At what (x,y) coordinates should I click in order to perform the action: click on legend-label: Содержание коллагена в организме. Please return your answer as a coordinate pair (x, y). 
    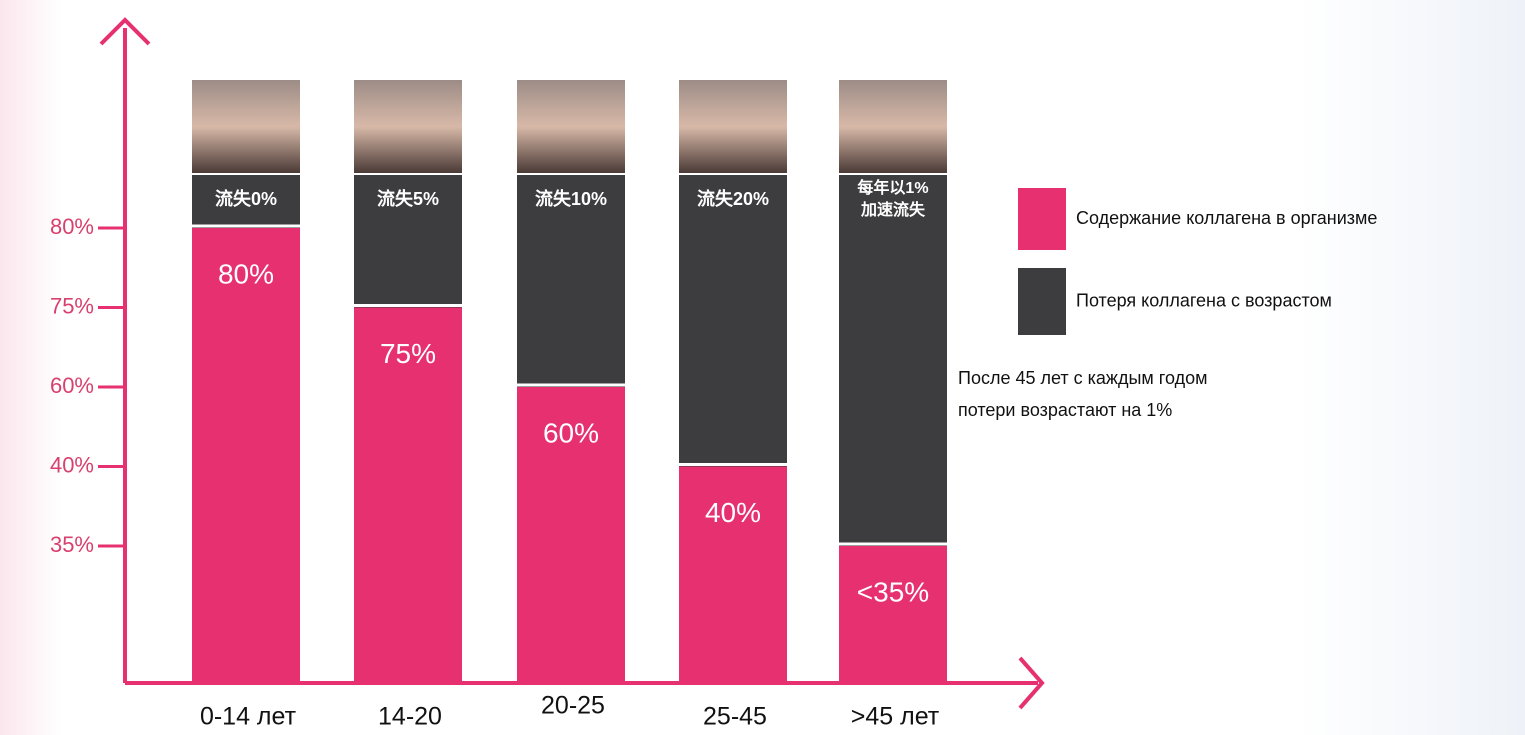
    Looking at the image, I should click on (1226, 218).